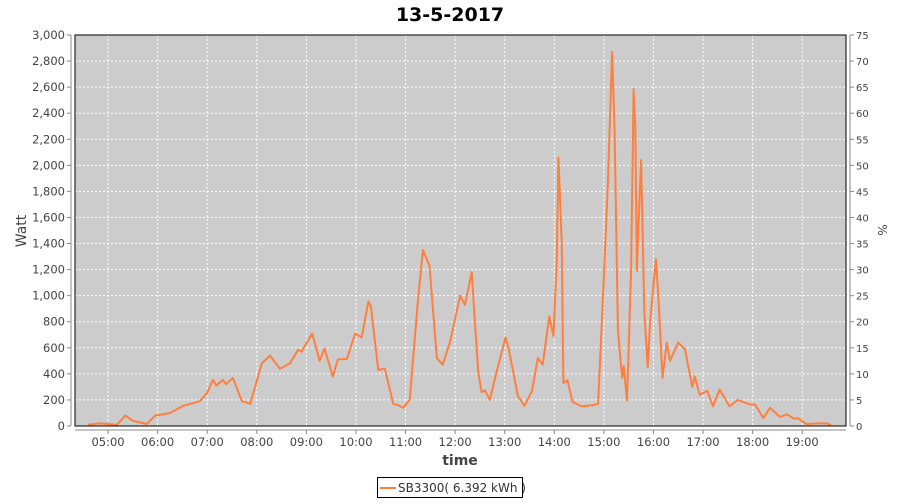 The height and width of the screenshot is (504, 900). I want to click on chart-title: 13-5-2017, so click(450, 15).